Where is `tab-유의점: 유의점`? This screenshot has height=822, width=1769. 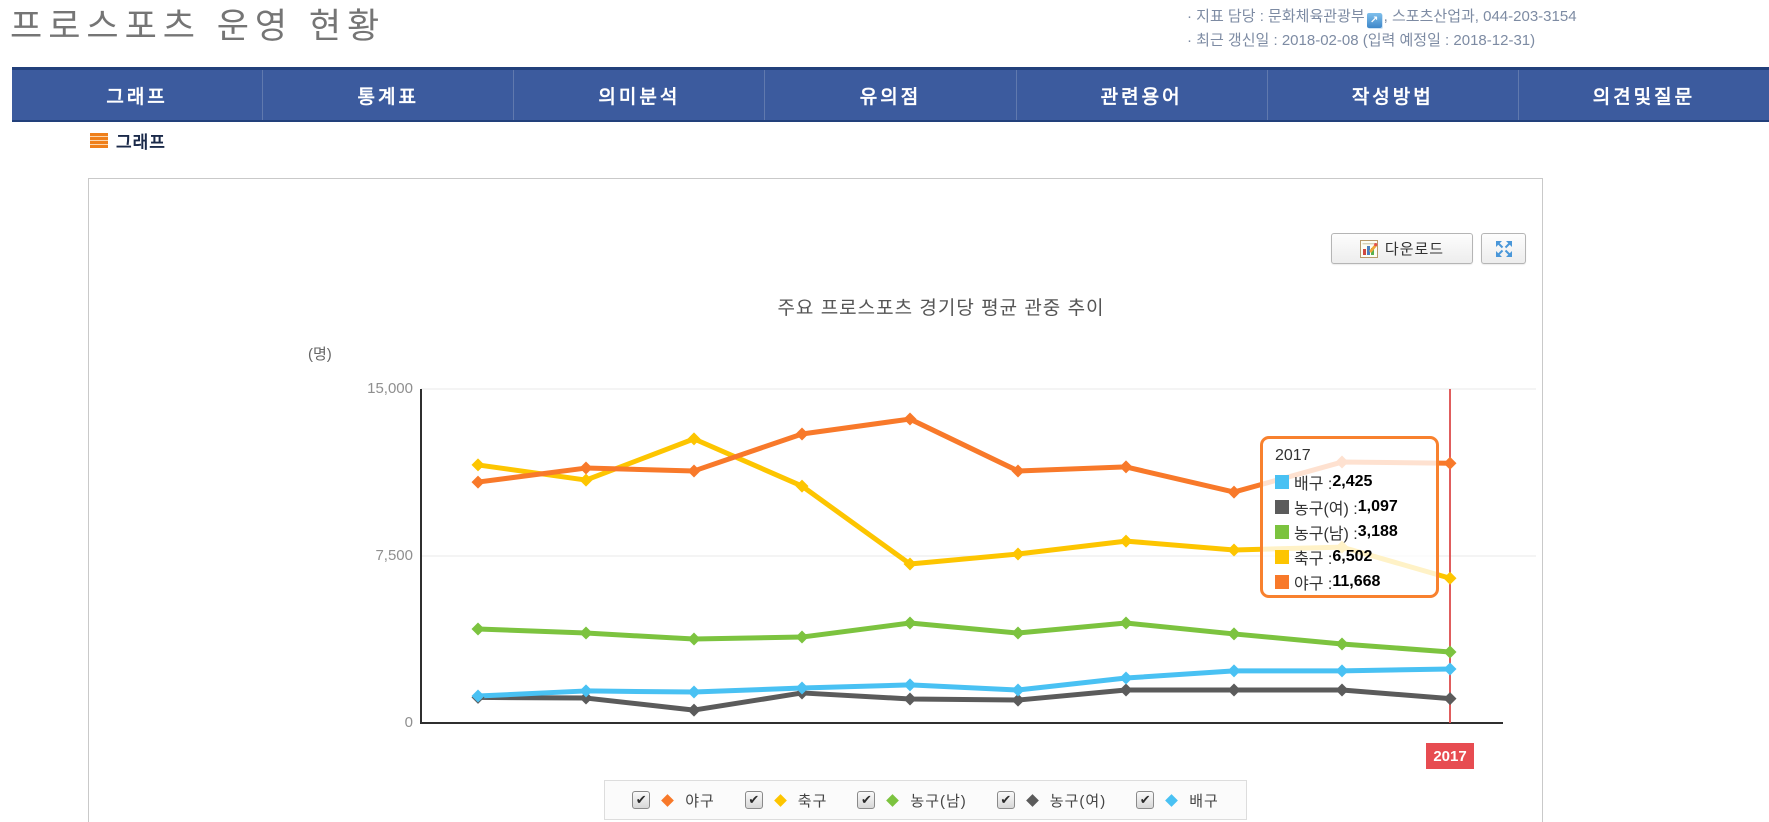 tab-유의점: 유의점 is located at coordinates (889, 95).